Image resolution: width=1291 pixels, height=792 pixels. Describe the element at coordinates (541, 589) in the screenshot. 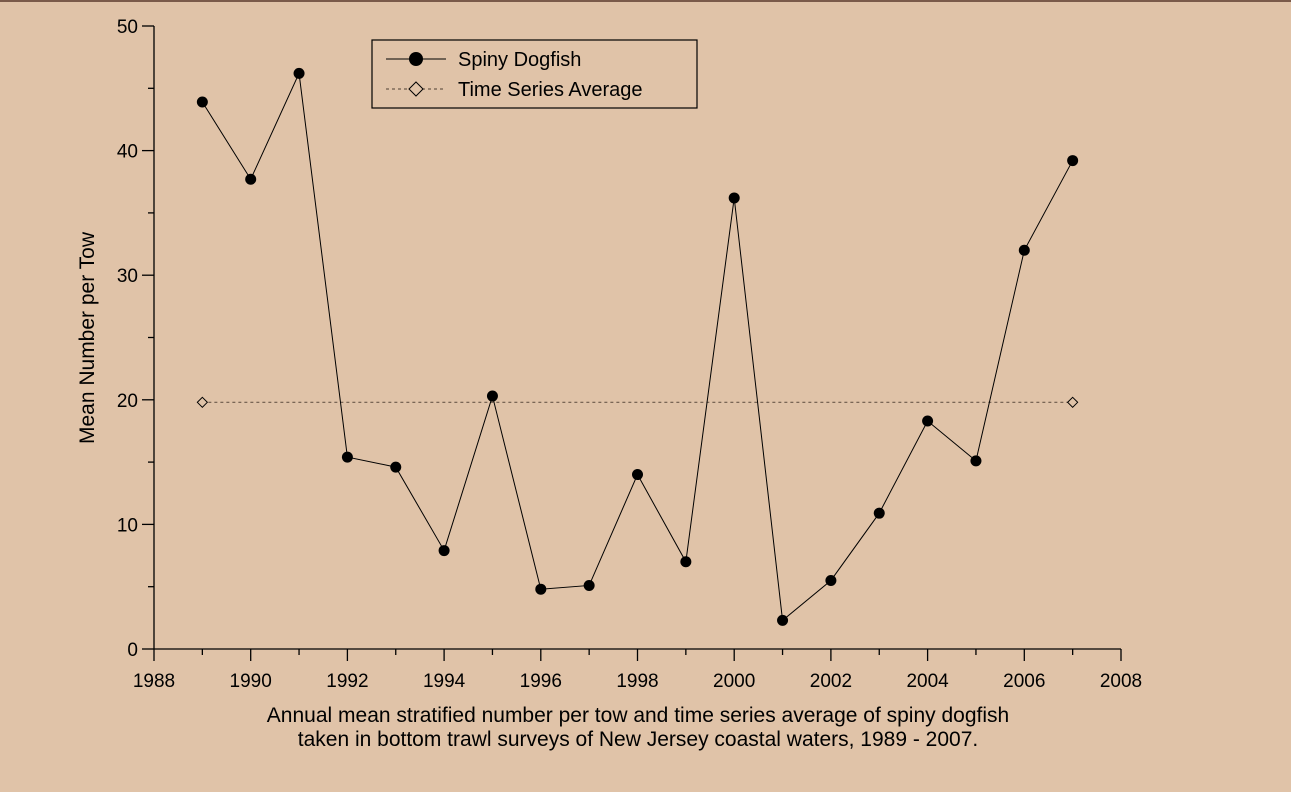

I see `data-point-1996` at that location.